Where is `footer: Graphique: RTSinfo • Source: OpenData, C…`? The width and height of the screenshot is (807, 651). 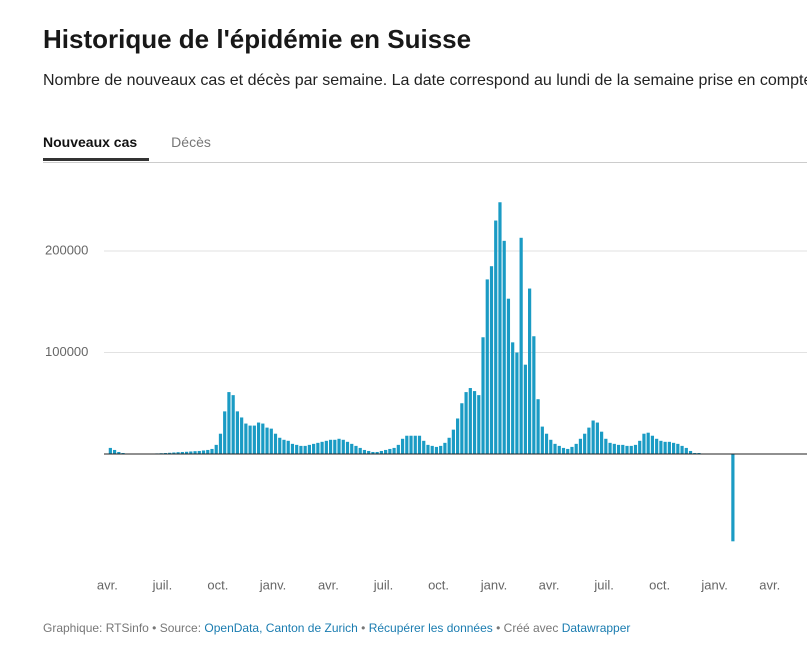 footer: Graphique: RTSinfo • Source: OpenData, C… is located at coordinates (336, 628).